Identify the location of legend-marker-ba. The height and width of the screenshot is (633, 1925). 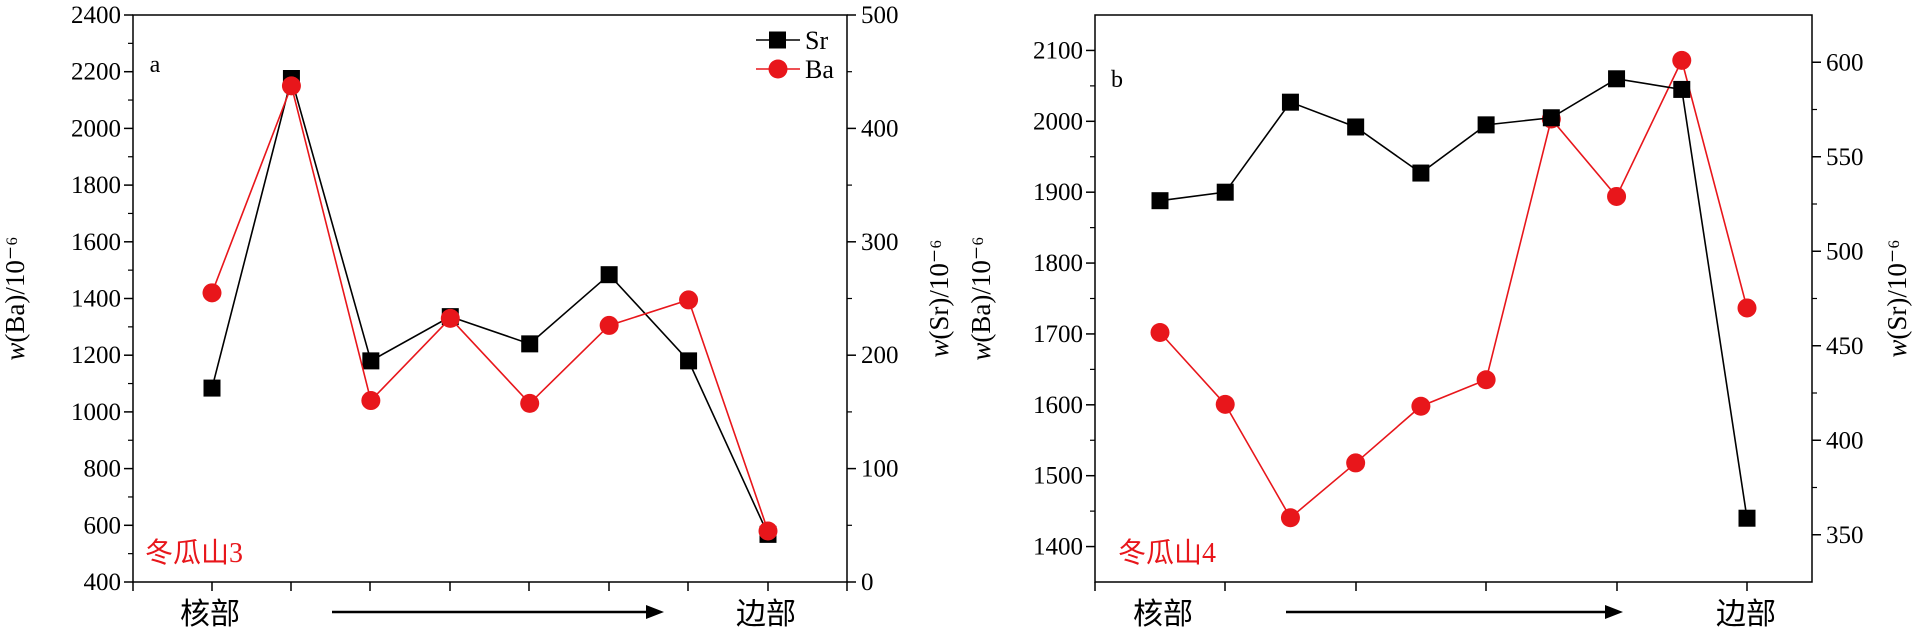
(778, 69).